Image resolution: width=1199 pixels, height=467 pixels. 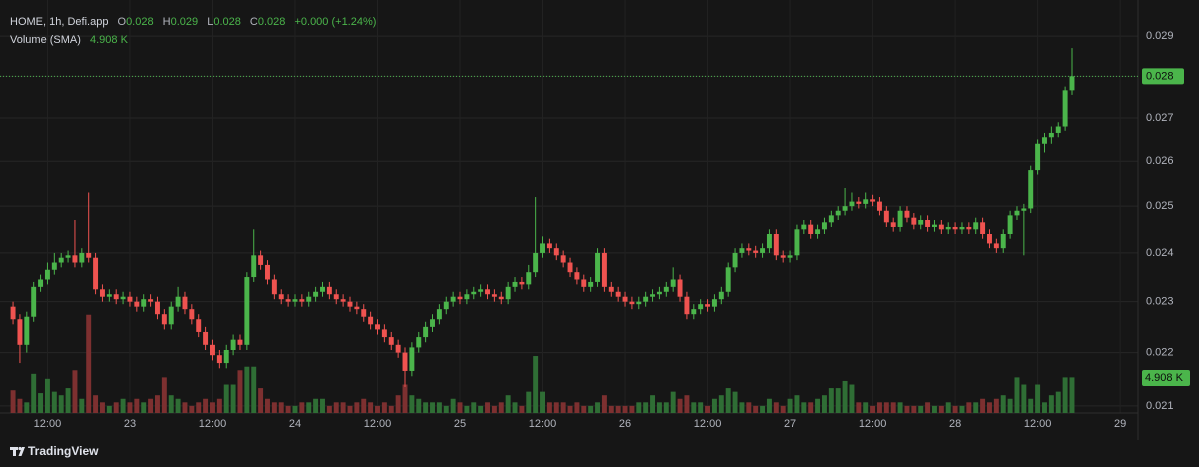 What do you see at coordinates (1160, 353) in the screenshot?
I see `y-tick-label: 0.022` at bounding box center [1160, 353].